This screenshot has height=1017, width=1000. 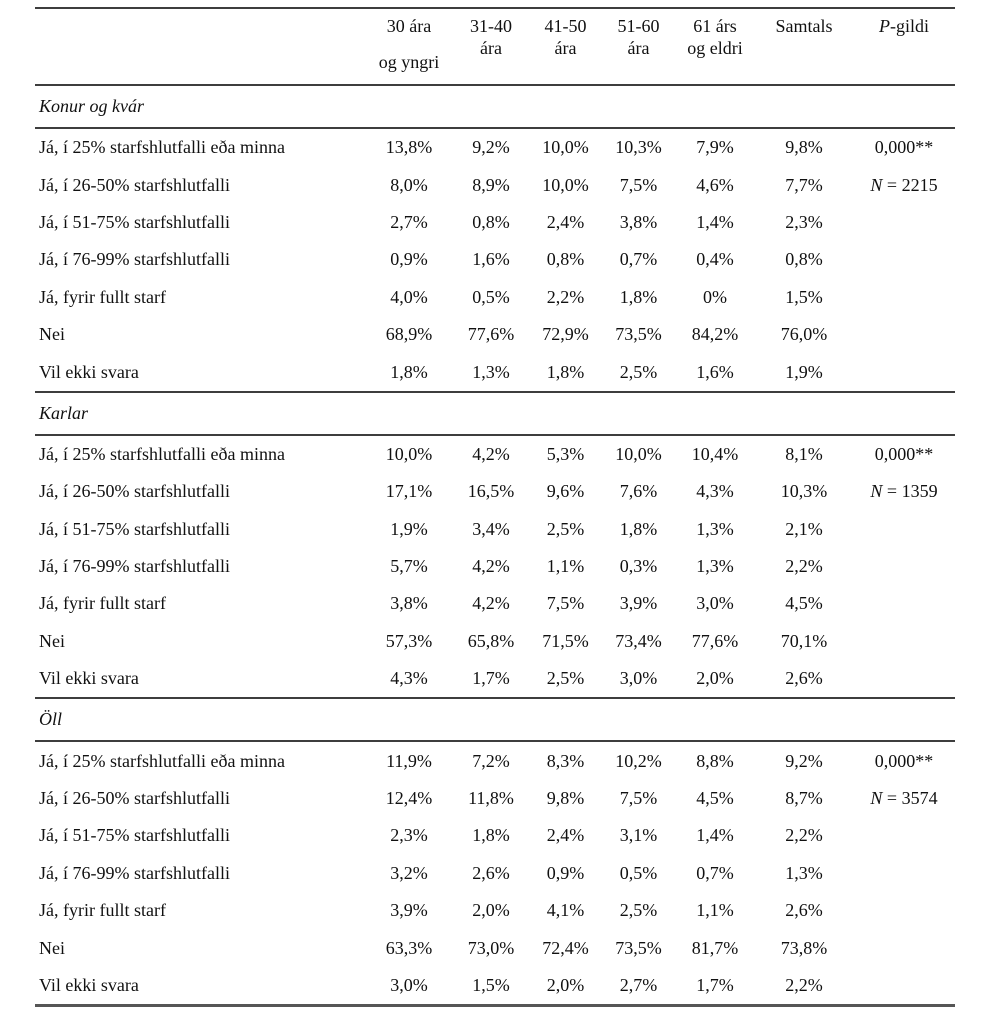 What do you see at coordinates (715, 491) in the screenshot?
I see `value-cell: 4,3%` at bounding box center [715, 491].